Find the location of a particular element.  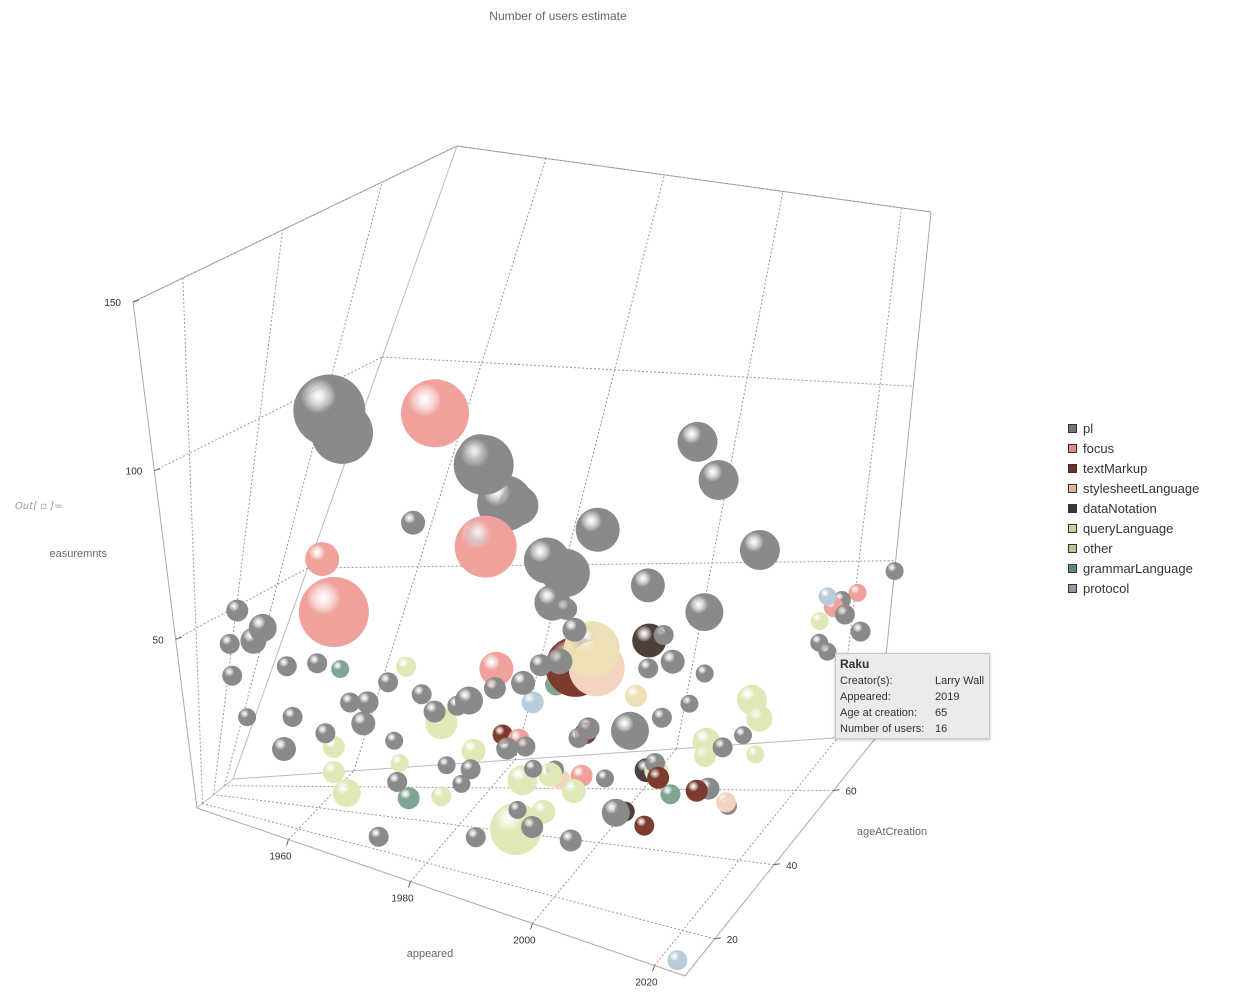

legend-item: textMarkup is located at coordinates (1133, 468).